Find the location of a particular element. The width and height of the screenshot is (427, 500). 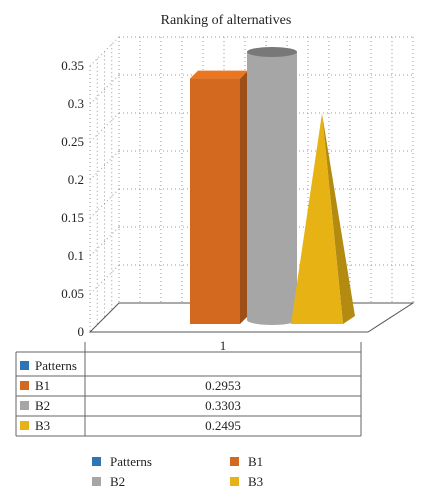

table-series-label: Patterns is located at coordinates (56, 365).